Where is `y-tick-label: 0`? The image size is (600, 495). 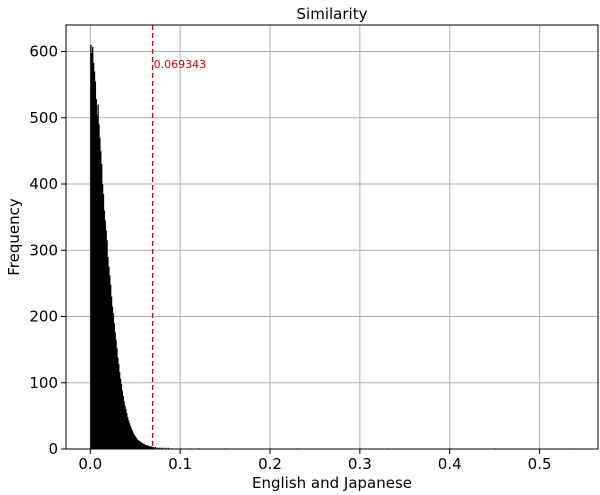
y-tick-label: 0 is located at coordinates (53, 449).